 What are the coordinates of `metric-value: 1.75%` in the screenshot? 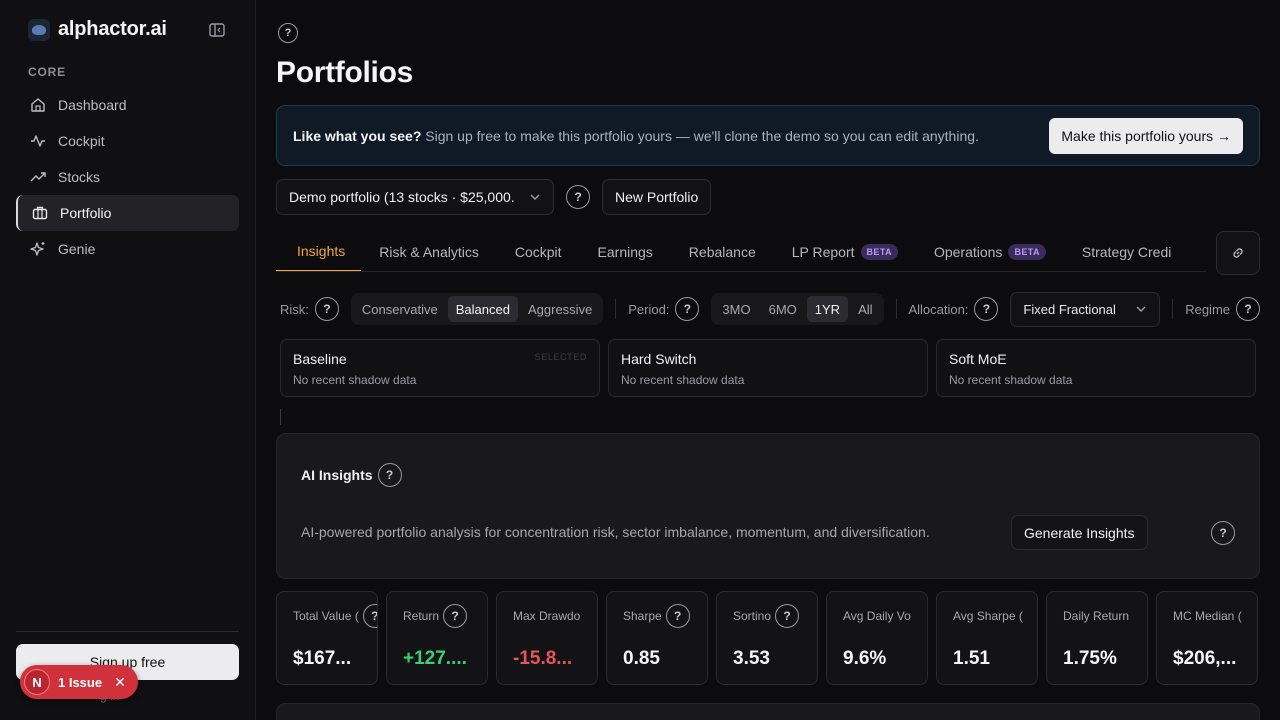 It's located at (1090, 658).